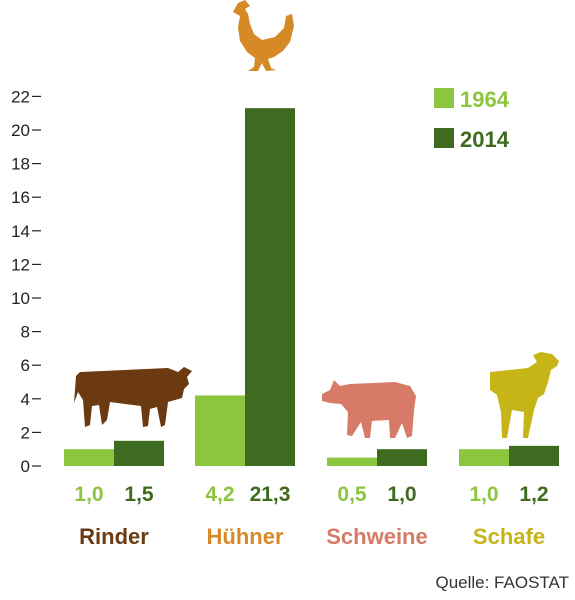  I want to click on category-label: Schweine, so click(376, 536).